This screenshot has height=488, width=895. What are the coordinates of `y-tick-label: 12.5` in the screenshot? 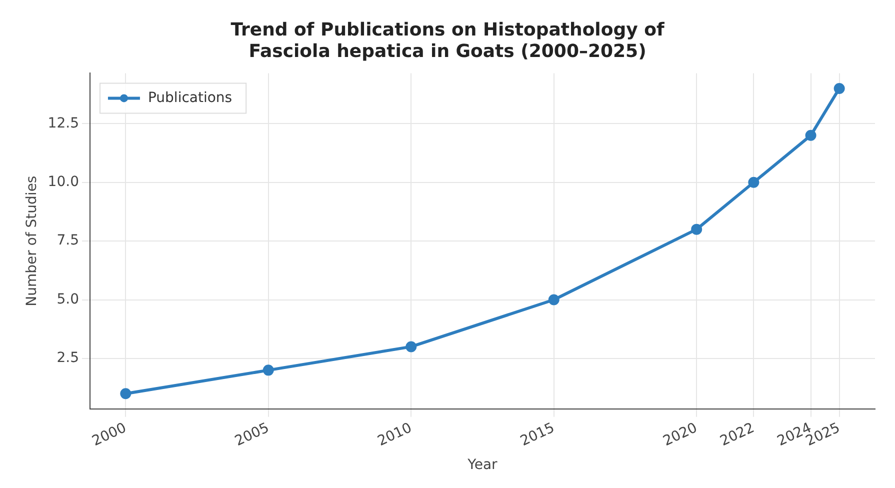 It's located at (63, 123).